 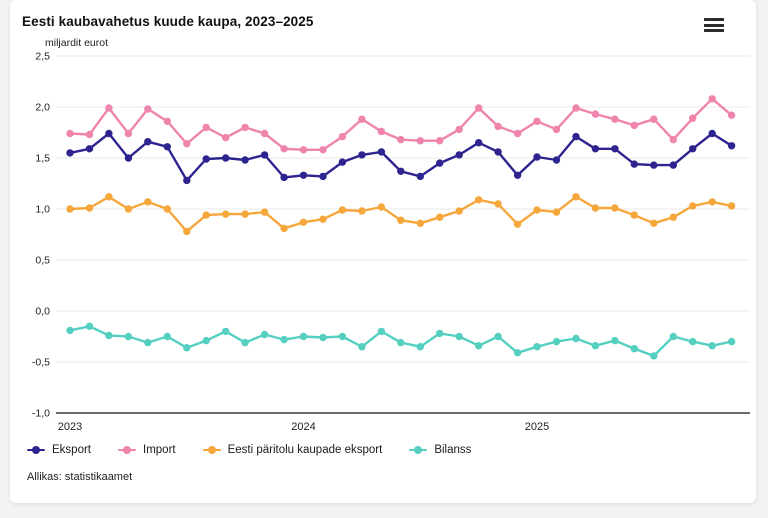 What do you see at coordinates (41, 363) in the screenshot?
I see `y-tick-label: -0,5` at bounding box center [41, 363].